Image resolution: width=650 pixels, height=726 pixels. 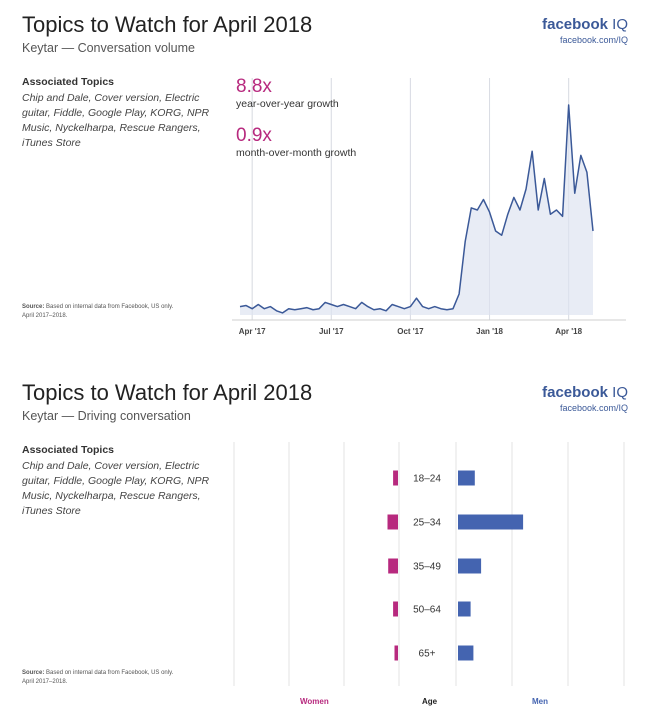 I want to click on men-label: Men, so click(x=540, y=701).